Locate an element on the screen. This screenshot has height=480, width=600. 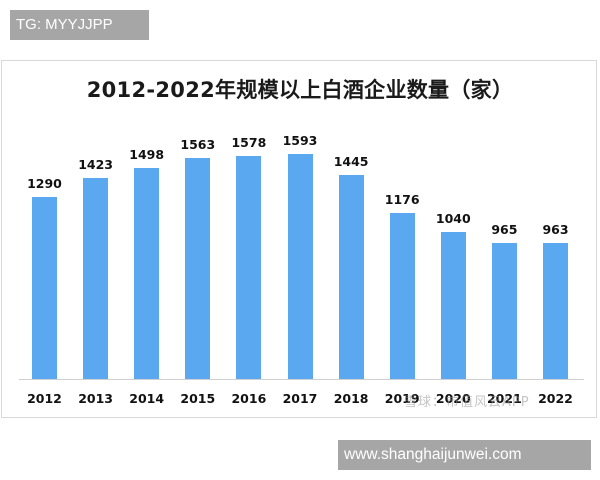
bar-2020 is located at coordinates (453, 305).